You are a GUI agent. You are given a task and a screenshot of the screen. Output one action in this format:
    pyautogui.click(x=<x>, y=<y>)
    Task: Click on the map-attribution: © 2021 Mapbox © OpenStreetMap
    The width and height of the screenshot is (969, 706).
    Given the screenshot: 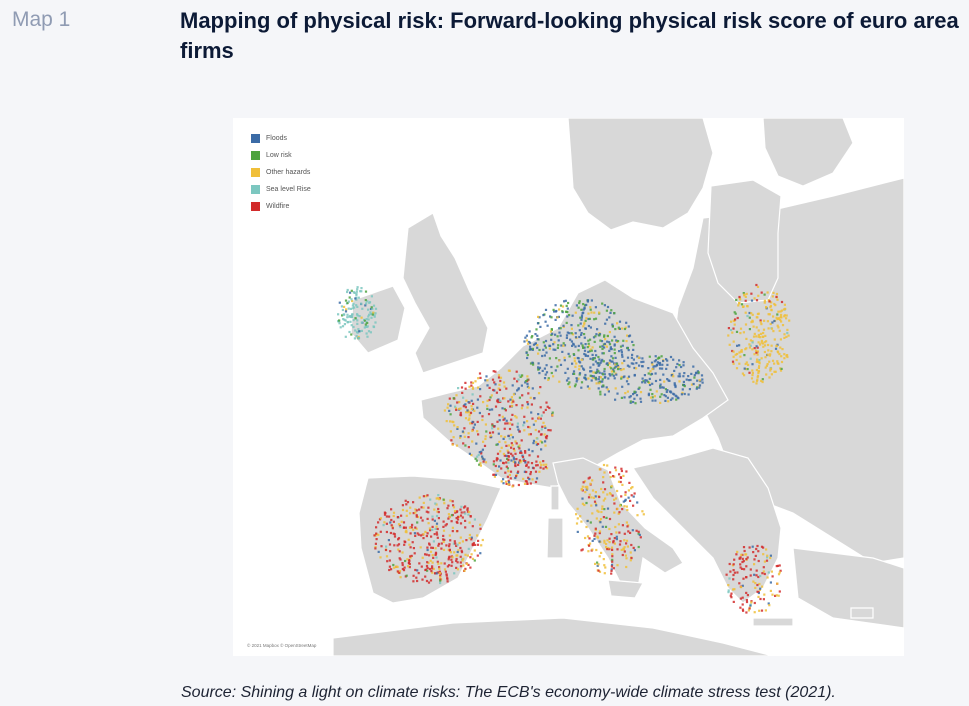 What is the action you would take?
    pyautogui.click(x=282, y=645)
    